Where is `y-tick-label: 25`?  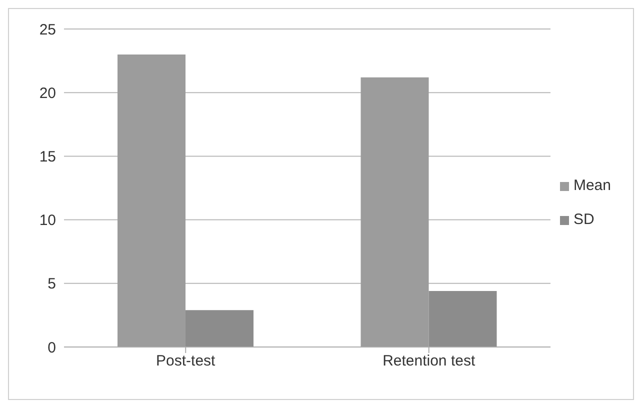 y-tick-label: 25 is located at coordinates (47, 29).